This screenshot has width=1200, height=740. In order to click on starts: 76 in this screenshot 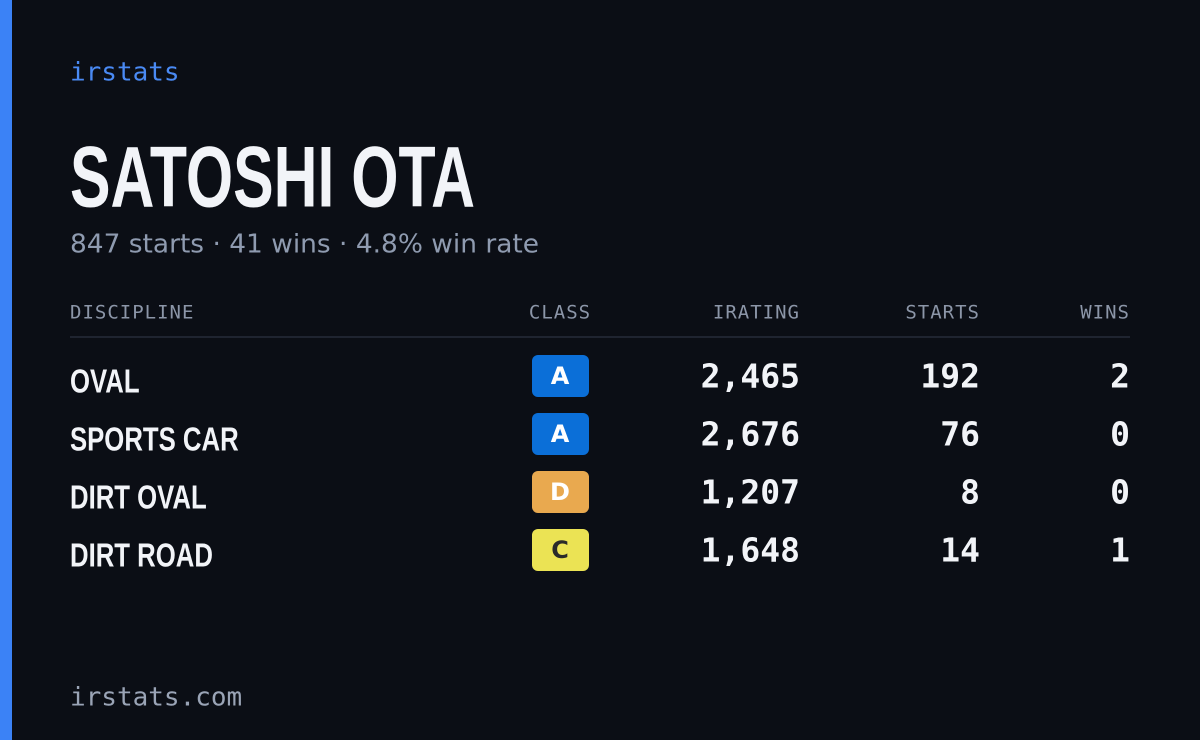, I will do `click(960, 434)`.